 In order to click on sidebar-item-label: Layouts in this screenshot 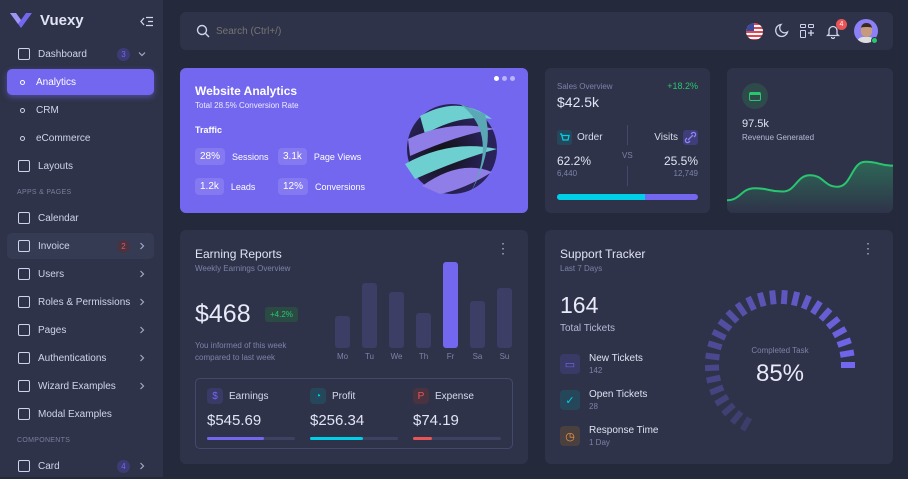, I will do `click(56, 166)`.